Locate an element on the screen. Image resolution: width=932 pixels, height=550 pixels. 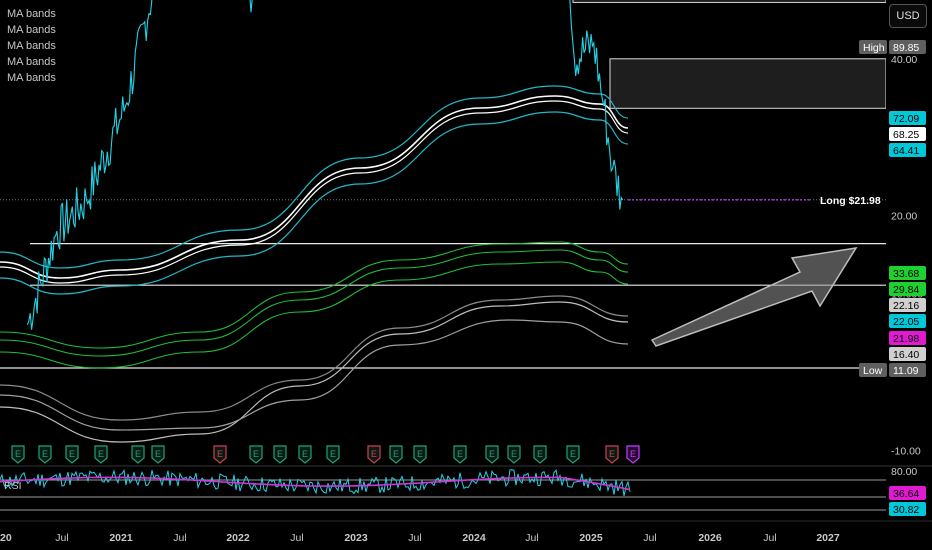
axis-tick-label: 40.00 is located at coordinates (904, 60).